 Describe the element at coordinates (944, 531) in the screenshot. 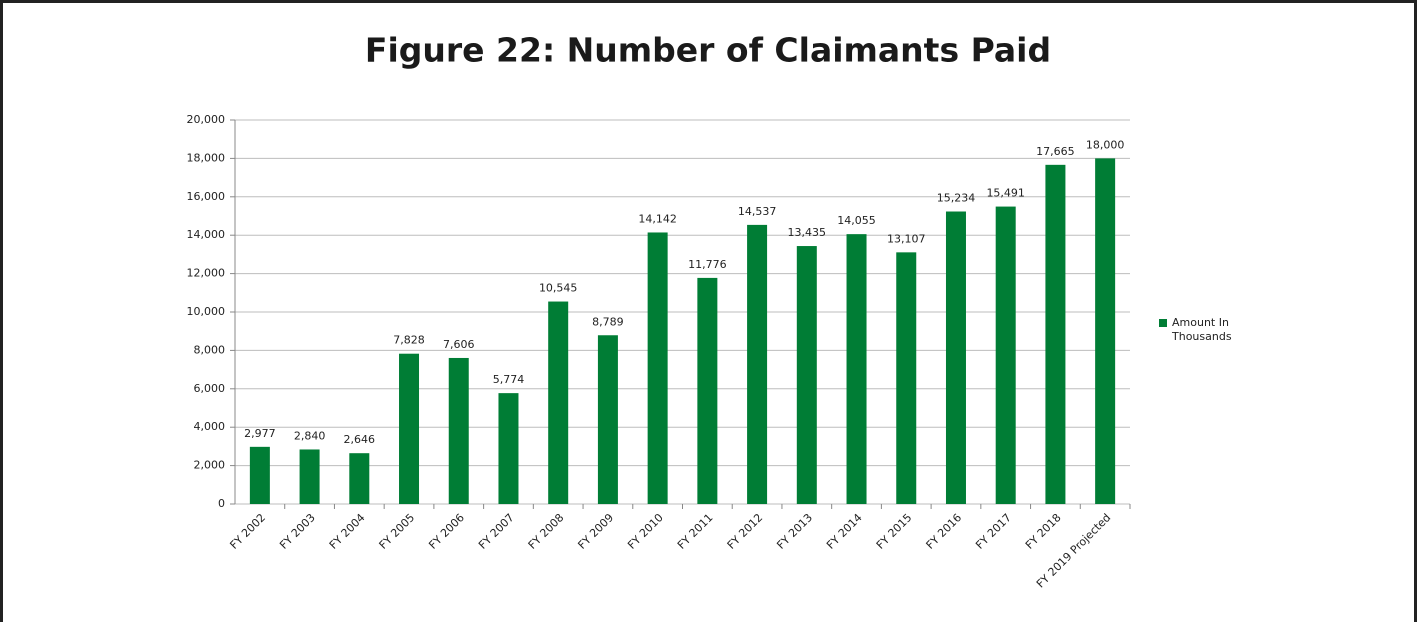

I see `x-tick-label: FY 2016` at that location.